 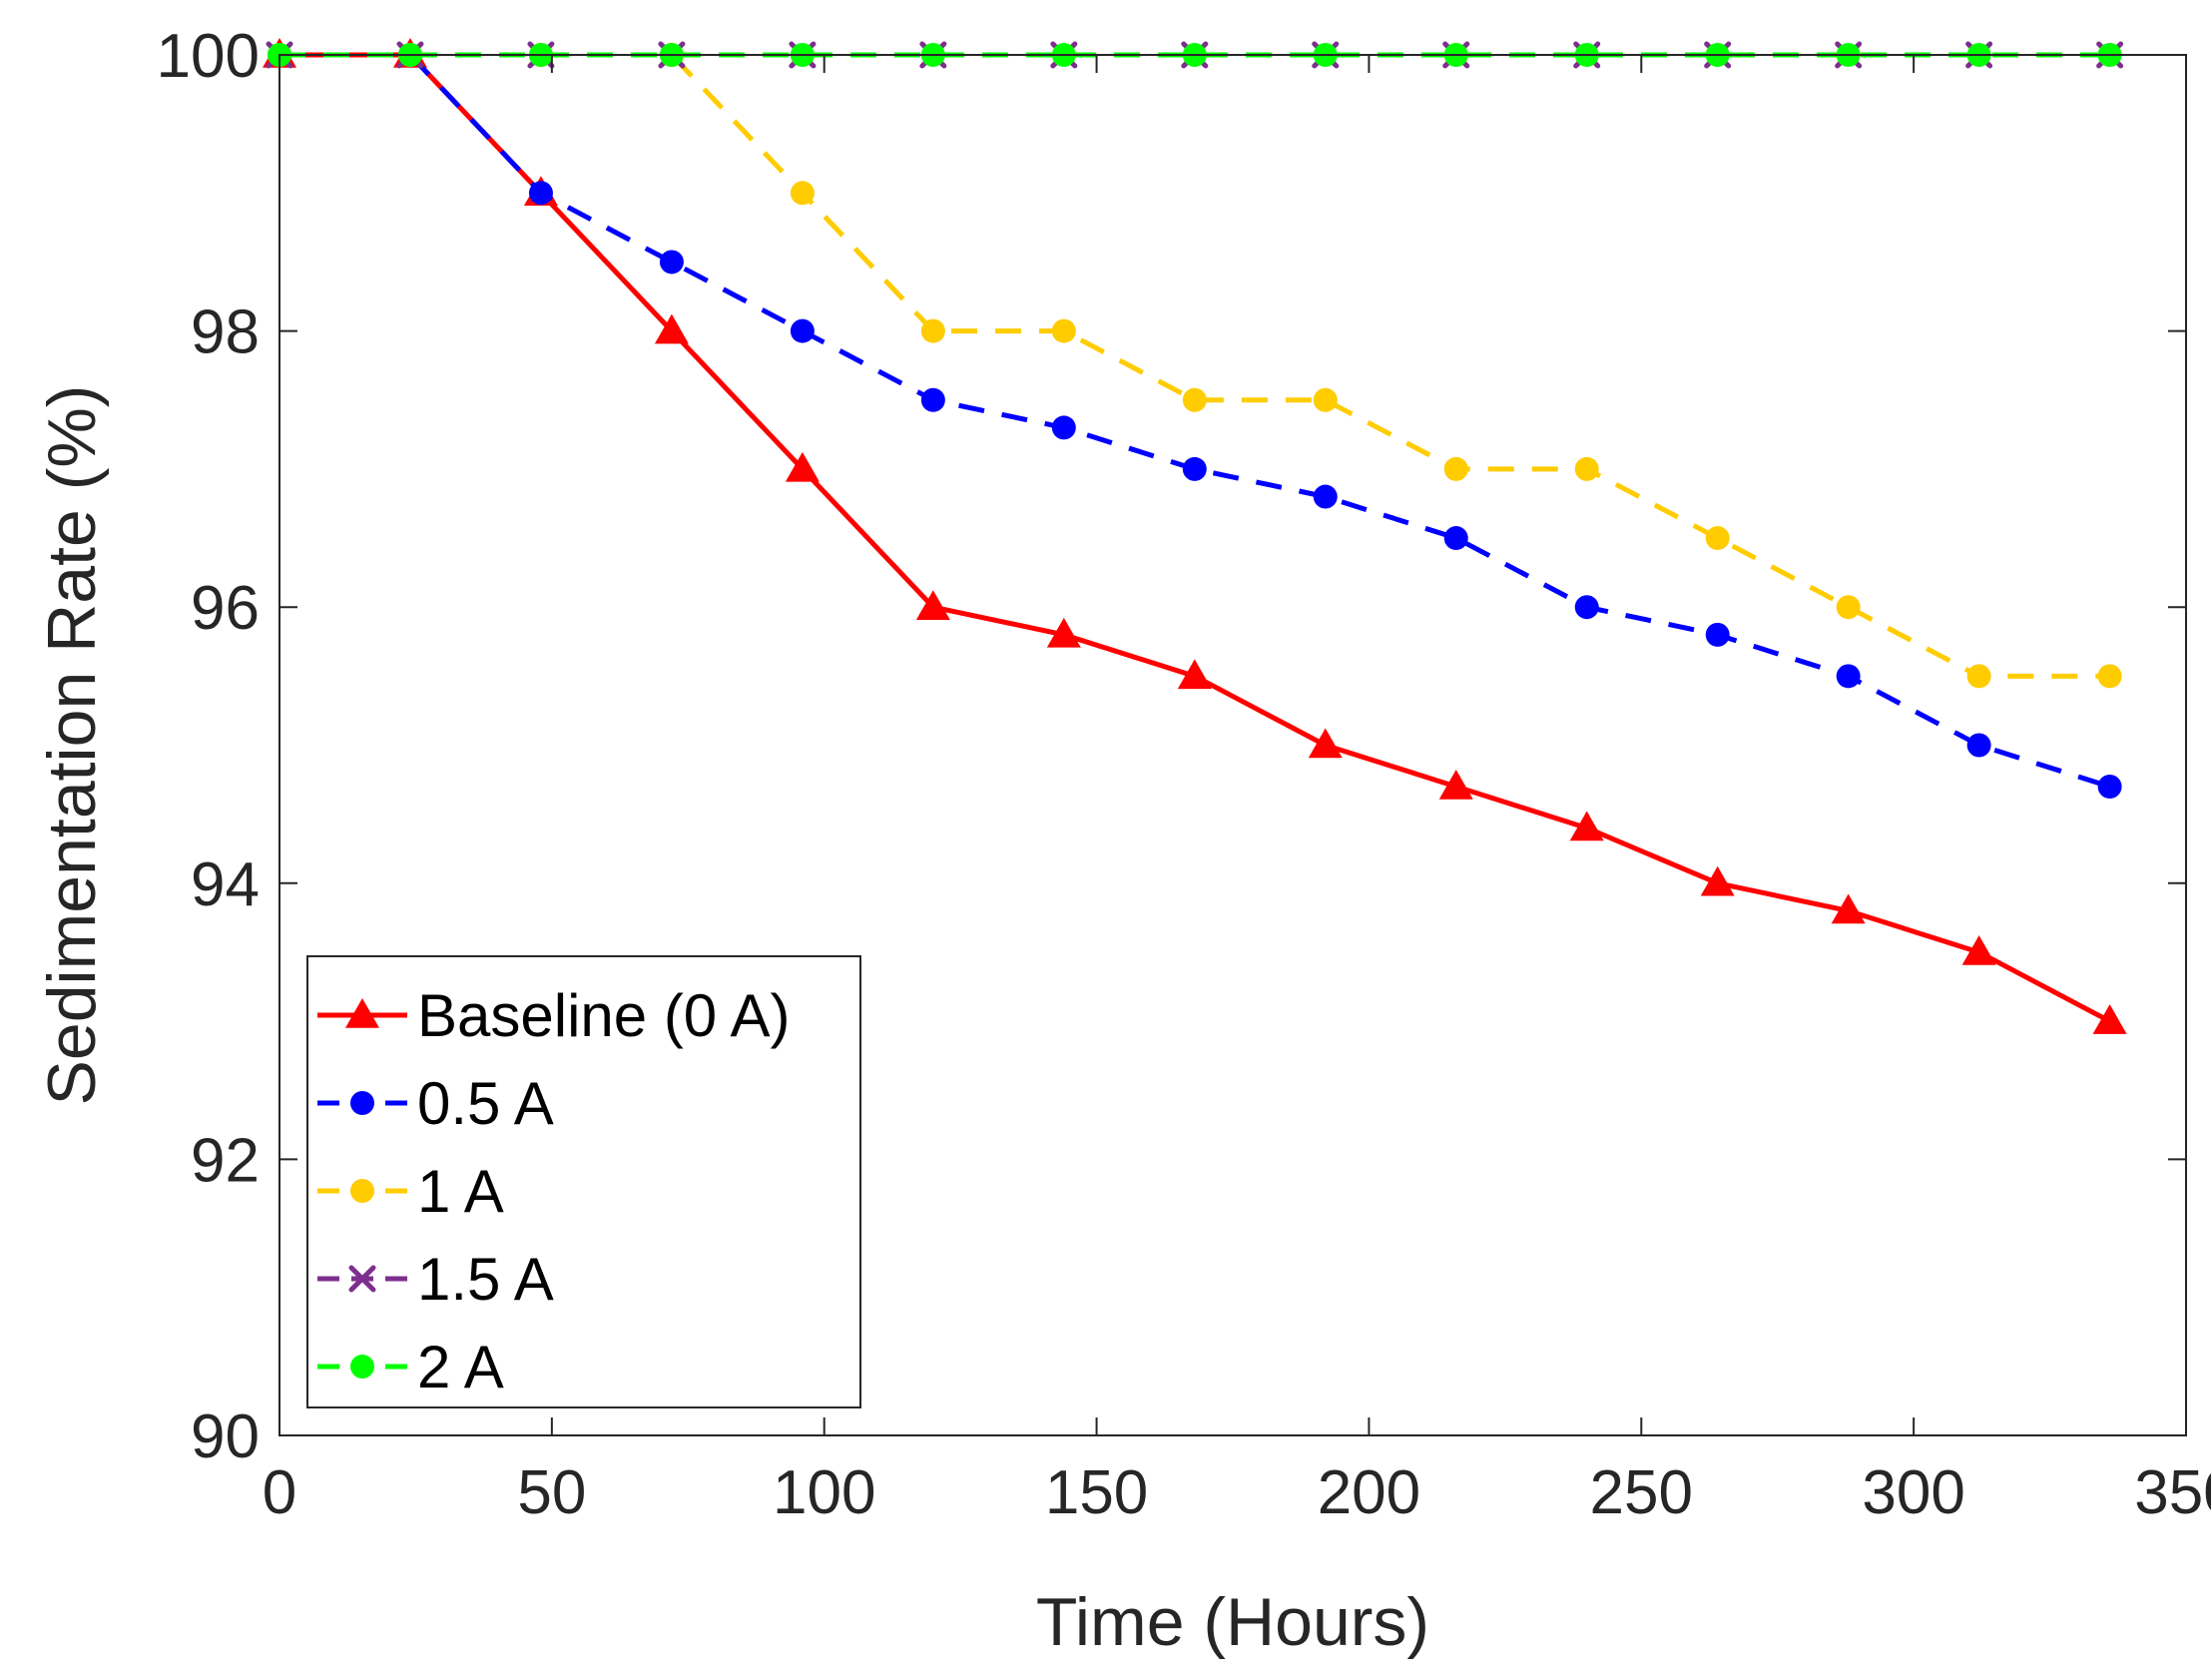 I want to click on x-tick-label: 100, so click(x=824, y=1492).